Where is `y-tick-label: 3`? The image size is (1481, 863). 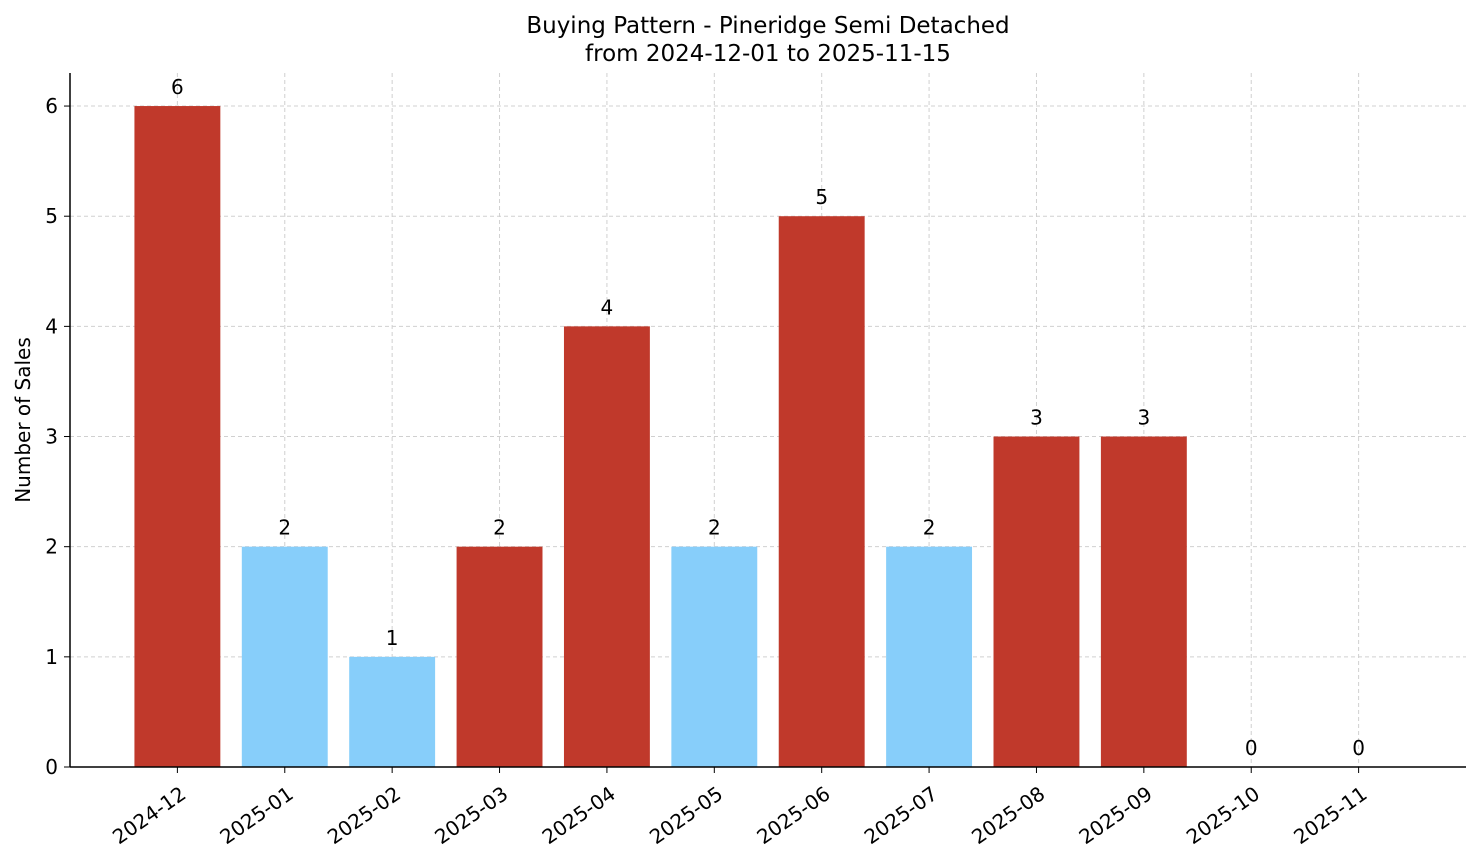
y-tick-label: 3 is located at coordinates (51, 437).